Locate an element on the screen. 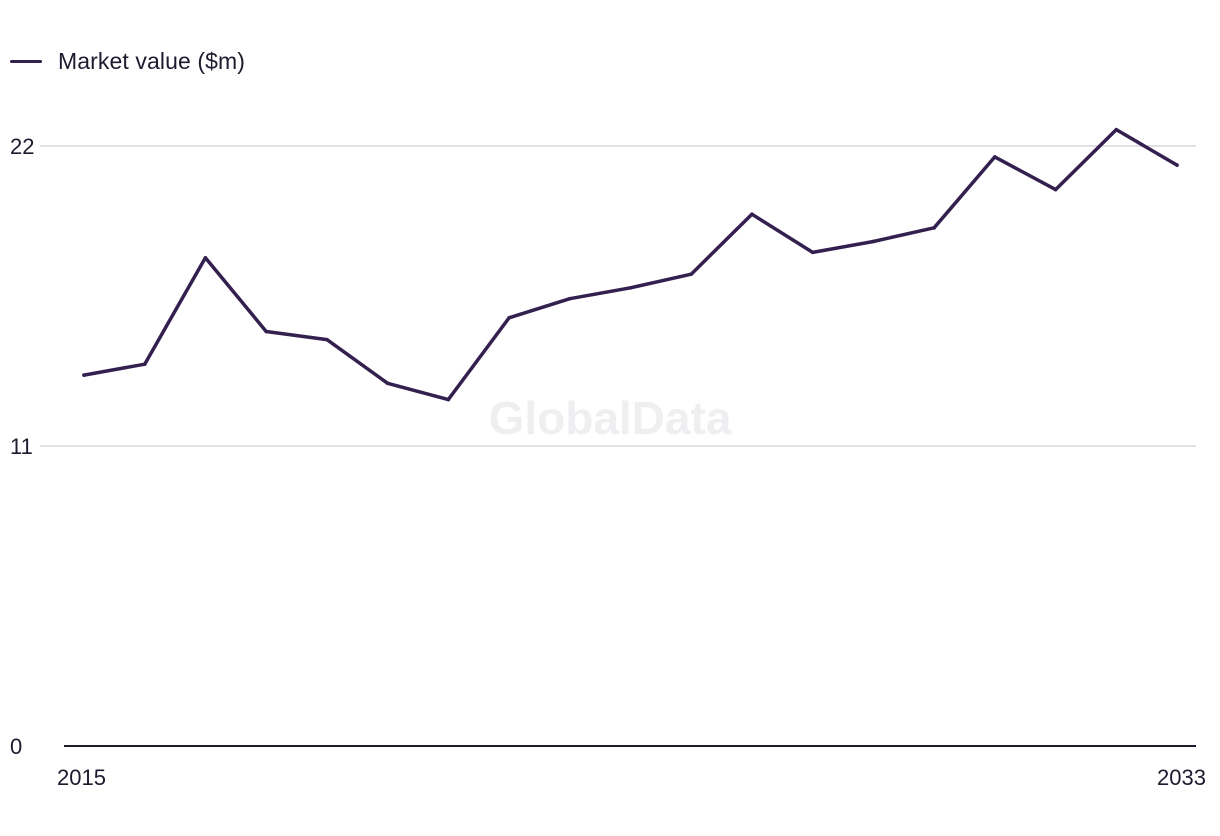 The height and width of the screenshot is (836, 1220). y-tick-labels: 0 11 22 is located at coordinates (22, 446).